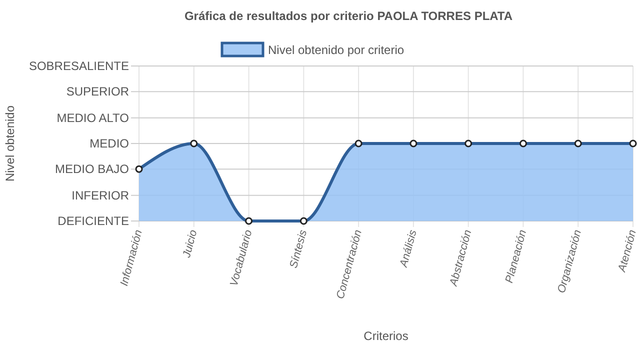 The width and height of the screenshot is (637, 348). Describe the element at coordinates (93, 221) in the screenshot. I see `ref-line-label: DEFICIENTE` at that location.